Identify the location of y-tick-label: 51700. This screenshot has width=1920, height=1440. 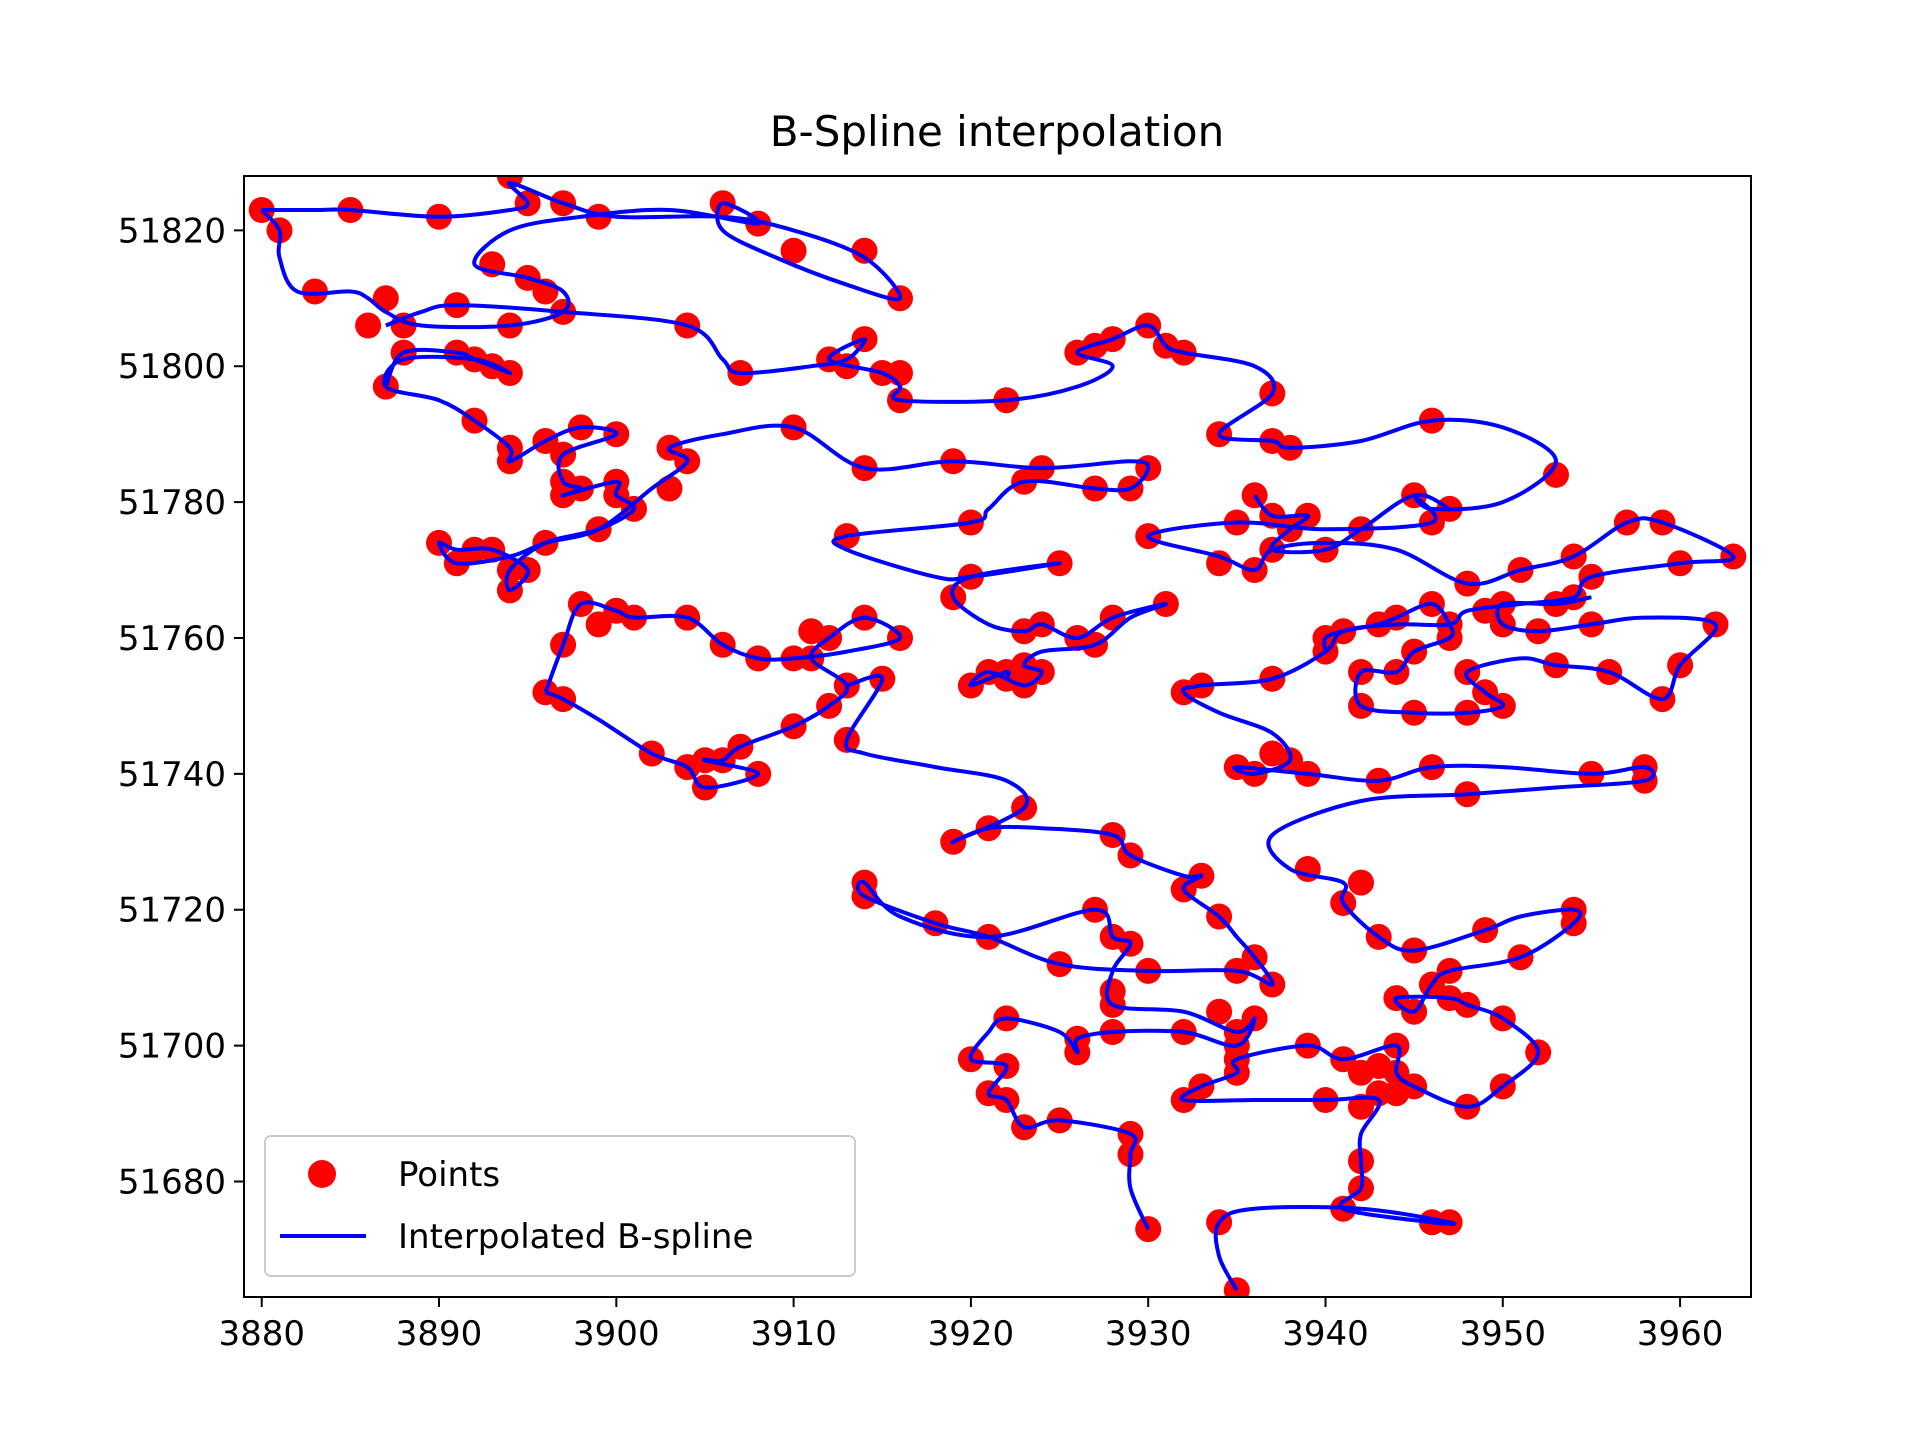
(172, 1047).